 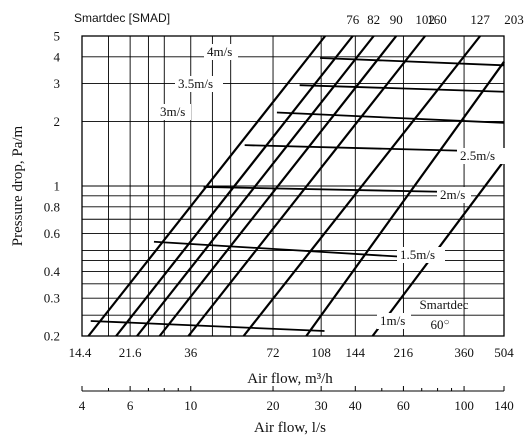 What do you see at coordinates (57, 121) in the screenshot?
I see `y-tick-label: 2` at bounding box center [57, 121].